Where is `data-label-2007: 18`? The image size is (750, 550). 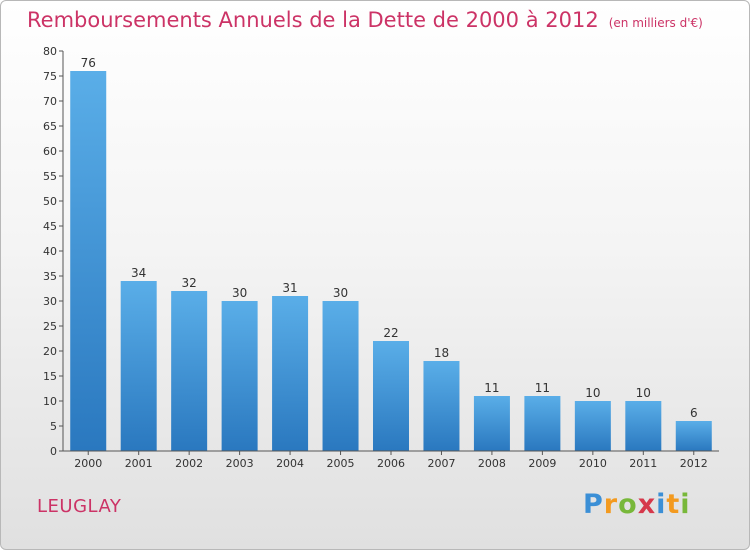 data-label-2007: 18 is located at coordinates (441, 353).